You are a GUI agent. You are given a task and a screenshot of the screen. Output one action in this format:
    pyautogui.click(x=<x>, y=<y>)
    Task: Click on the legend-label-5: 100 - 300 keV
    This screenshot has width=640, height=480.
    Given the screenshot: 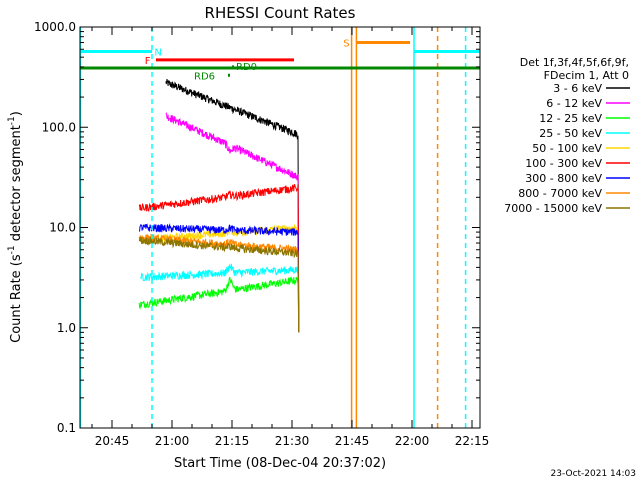 What is the action you would take?
    pyautogui.click(x=563, y=163)
    